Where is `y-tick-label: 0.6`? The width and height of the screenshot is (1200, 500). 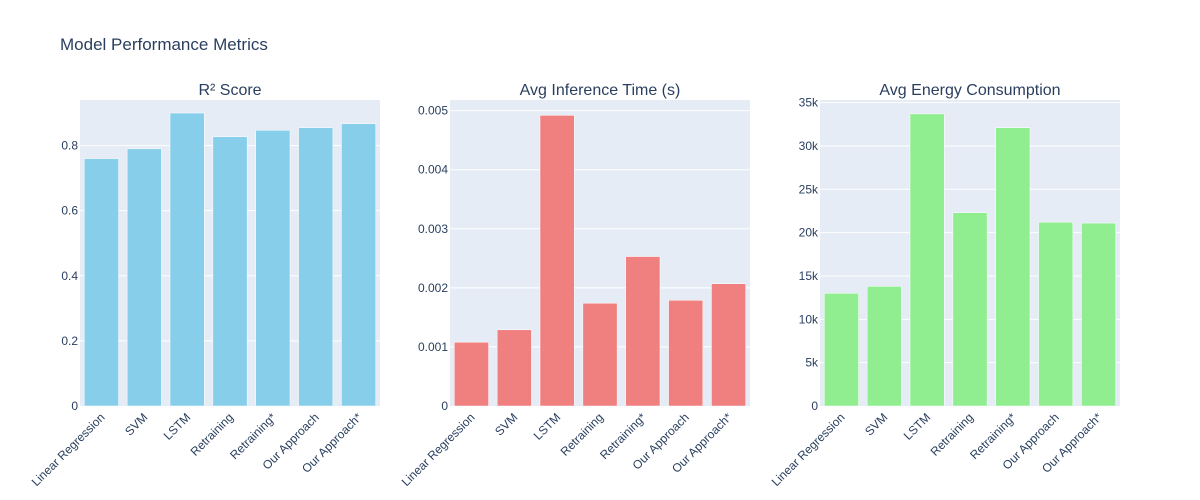
y-tick-label: 0.6 is located at coordinates (69, 211).